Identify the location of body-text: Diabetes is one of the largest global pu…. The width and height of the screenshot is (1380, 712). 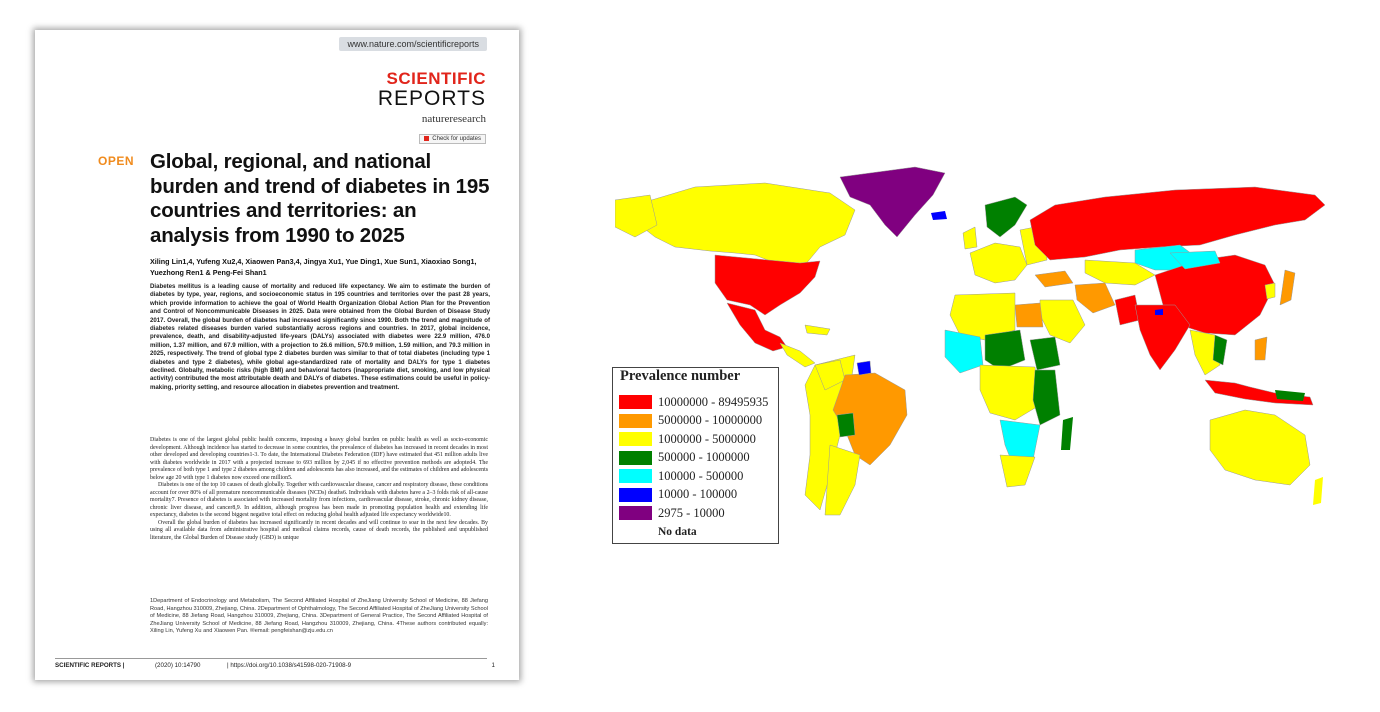
(319, 489).